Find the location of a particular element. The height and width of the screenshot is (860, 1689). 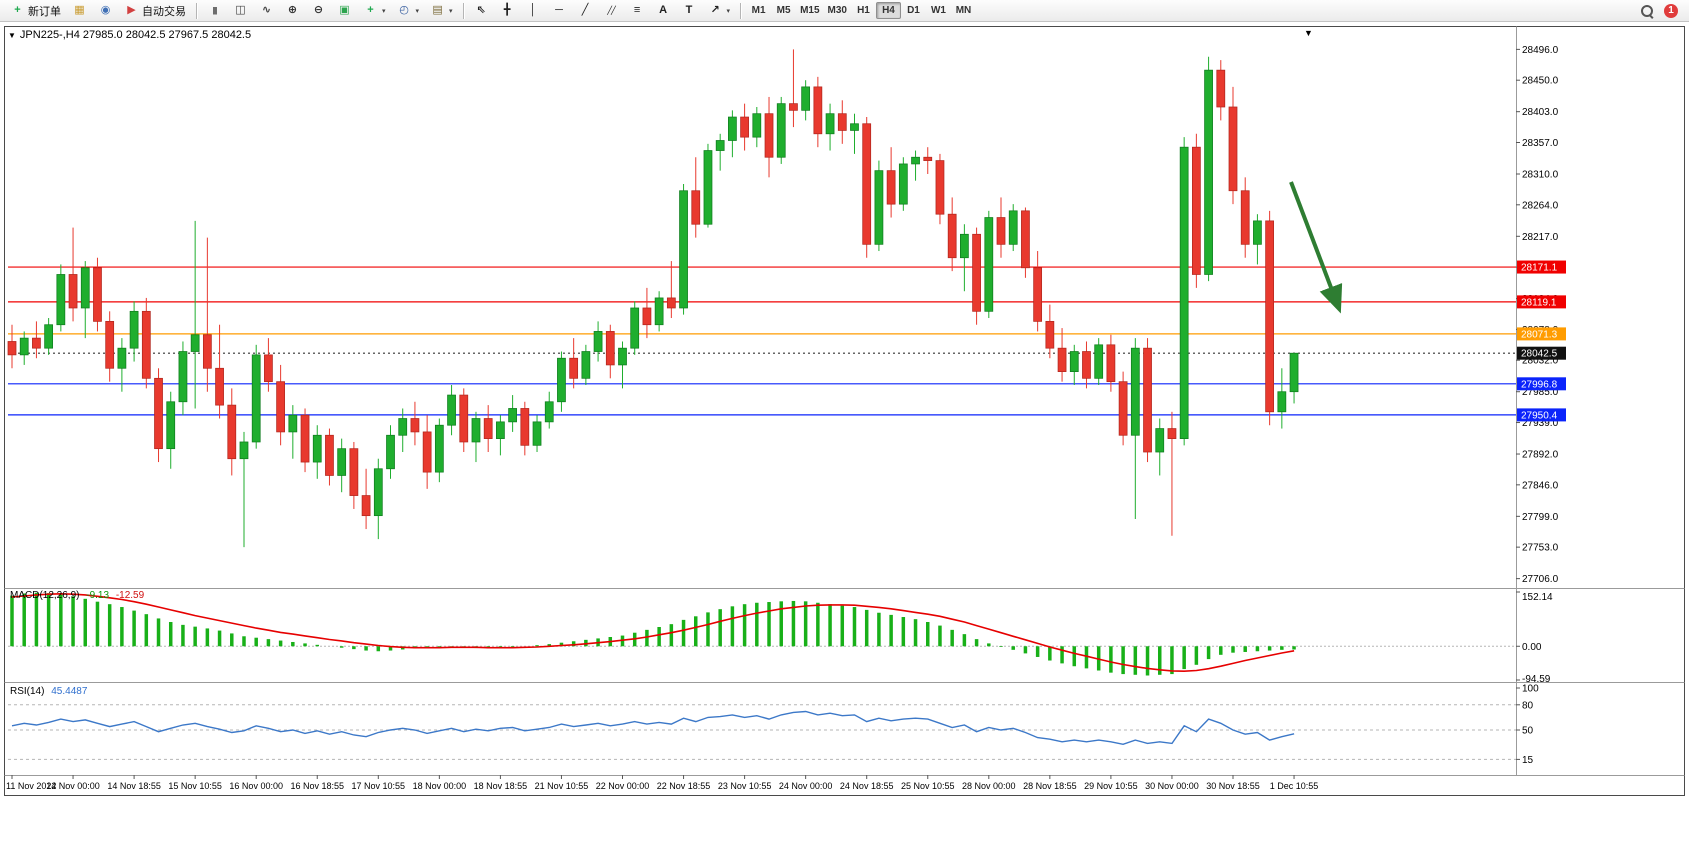

profiles-button: ◉ is located at coordinates (105, 11).